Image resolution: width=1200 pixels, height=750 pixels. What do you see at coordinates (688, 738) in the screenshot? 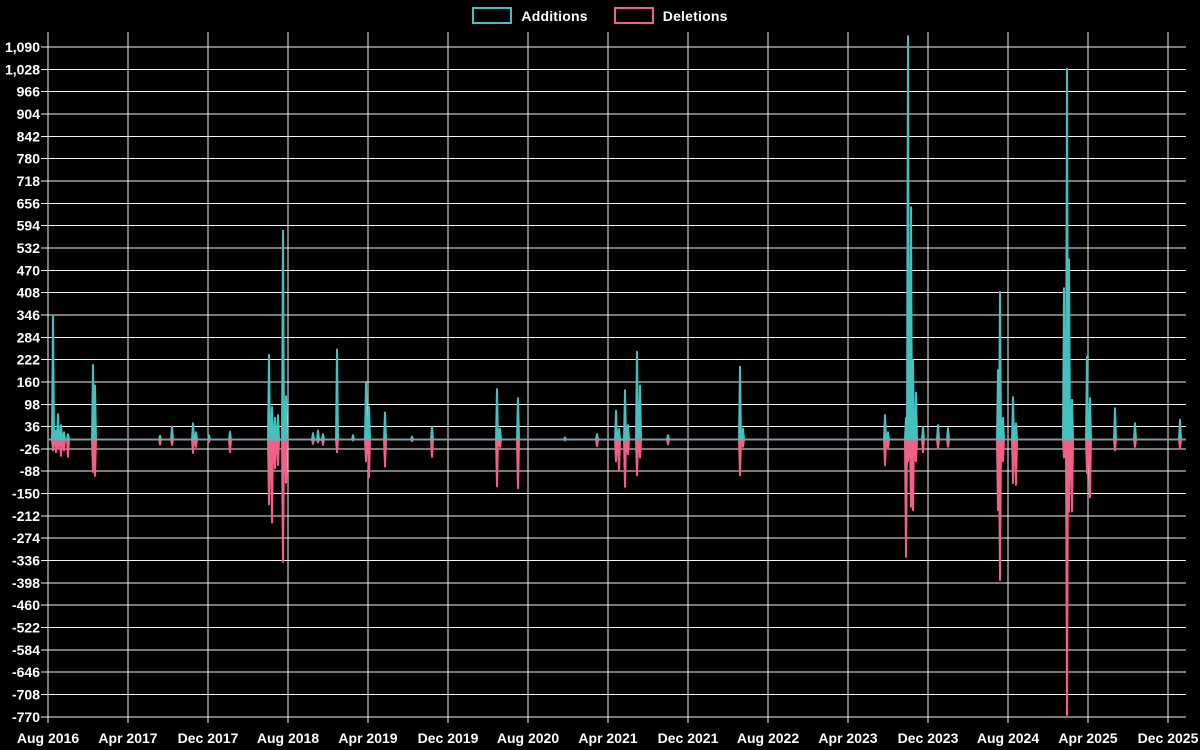
I see `x-tick-label: Dec 2021` at bounding box center [688, 738].